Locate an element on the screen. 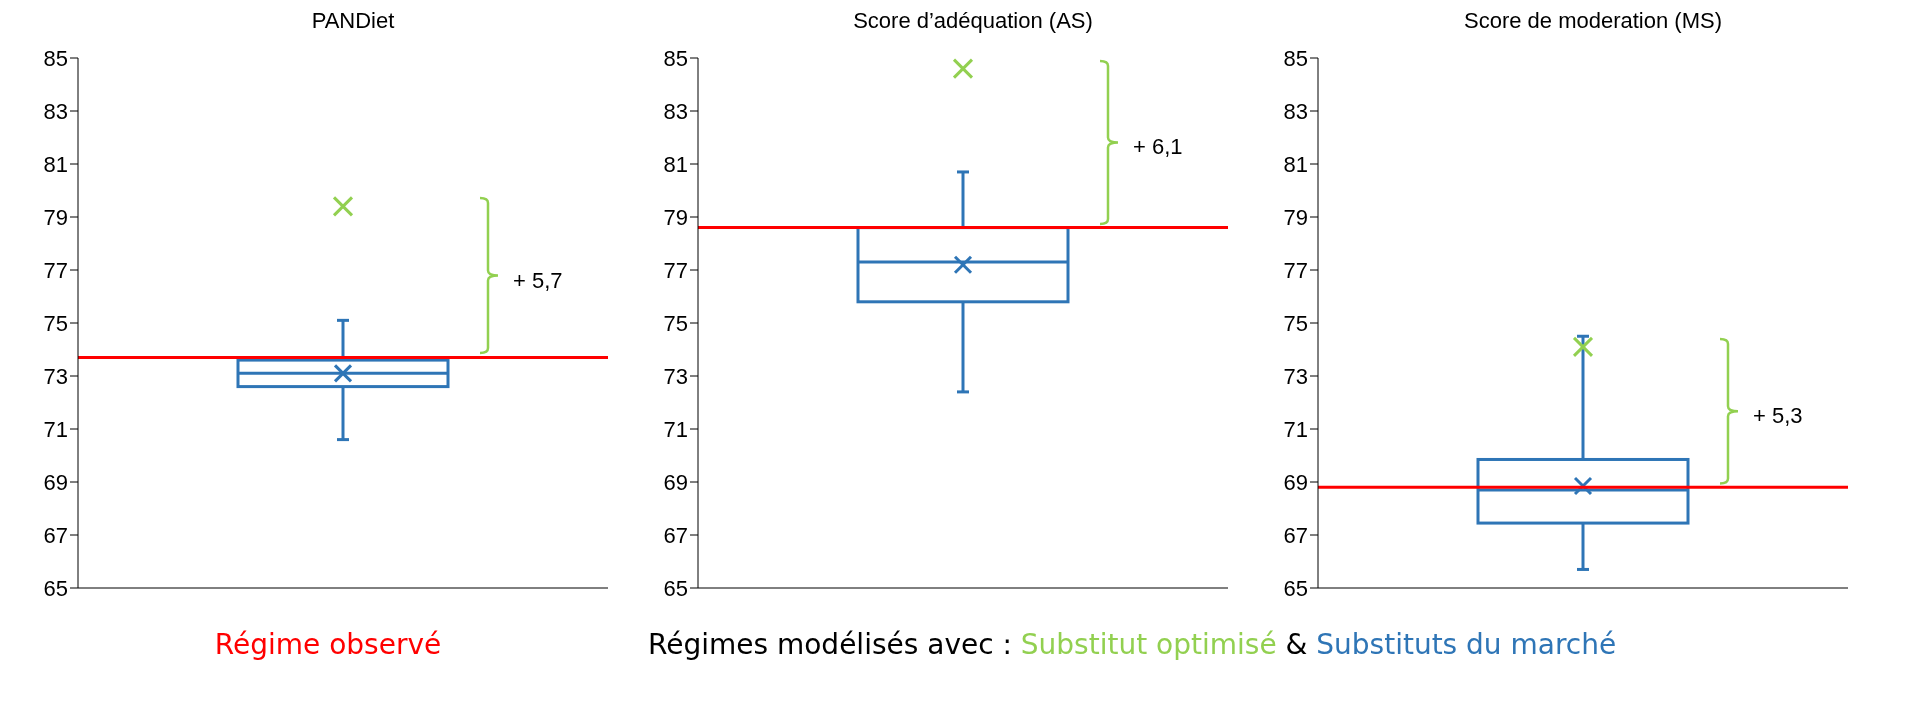  annotation: + 5,7 is located at coordinates (538, 280).